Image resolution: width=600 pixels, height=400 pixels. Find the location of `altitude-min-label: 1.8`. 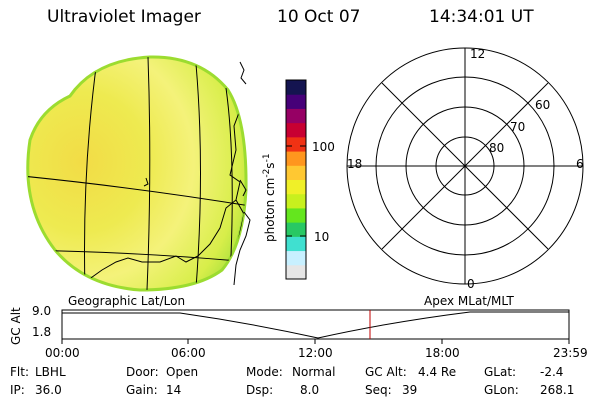

altitude-min-label: 1.8 is located at coordinates (42, 332).